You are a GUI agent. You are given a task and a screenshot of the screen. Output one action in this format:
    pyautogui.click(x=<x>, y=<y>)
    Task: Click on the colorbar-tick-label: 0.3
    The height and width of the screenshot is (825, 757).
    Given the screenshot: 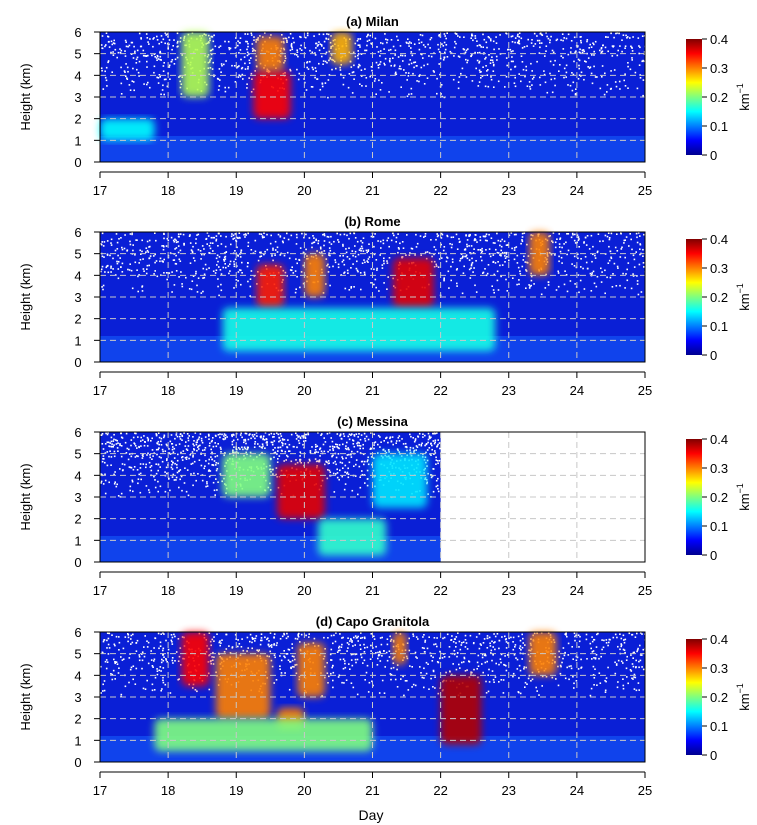 What is the action you would take?
    pyautogui.click(x=719, y=668)
    